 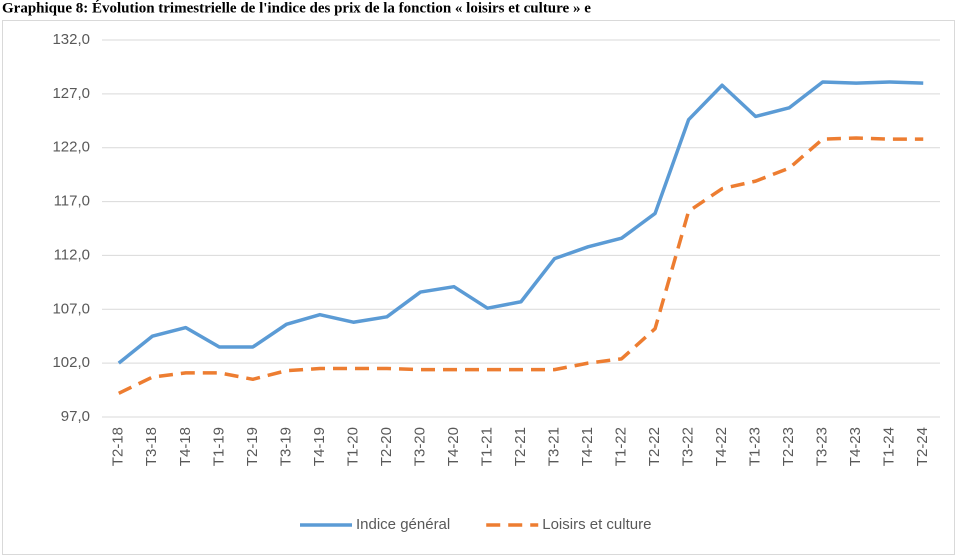 I want to click on y-tick-label: 117,0, so click(x=72, y=201).